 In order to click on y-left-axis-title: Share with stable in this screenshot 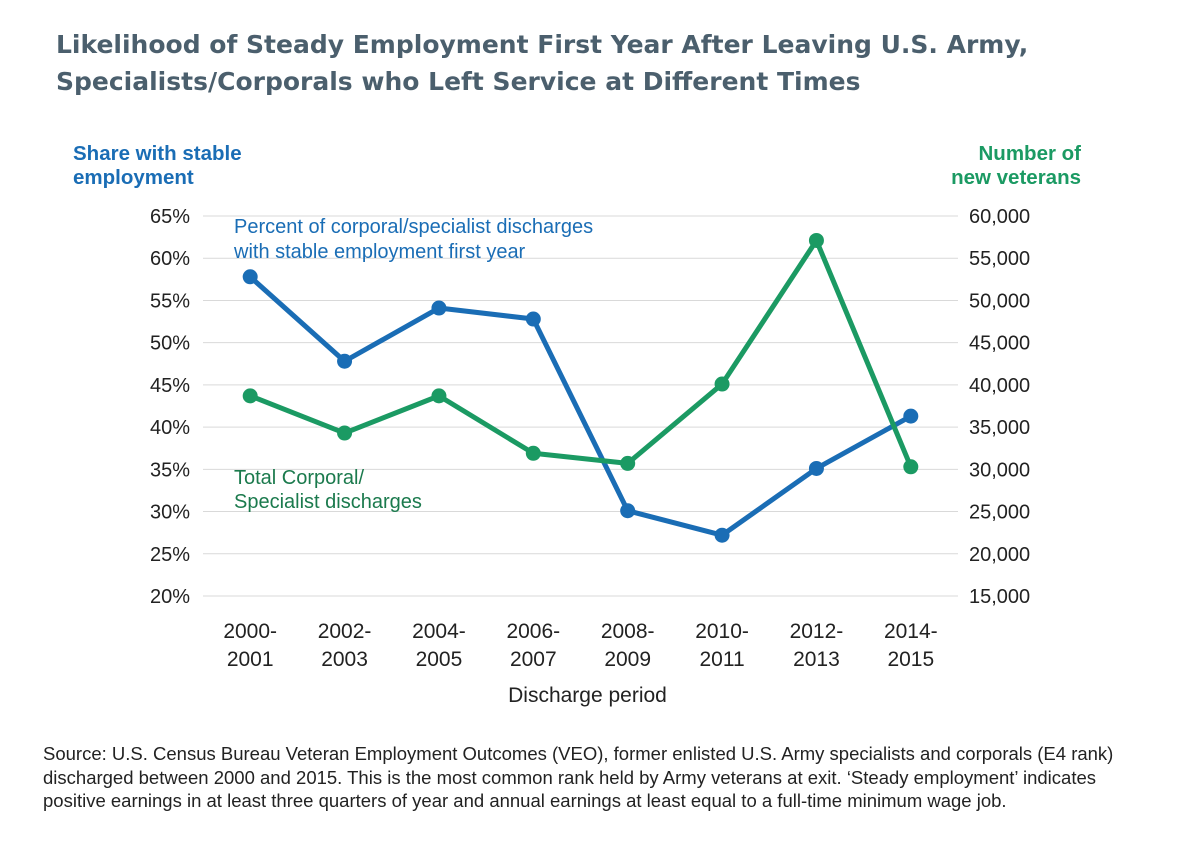, I will do `click(157, 153)`.